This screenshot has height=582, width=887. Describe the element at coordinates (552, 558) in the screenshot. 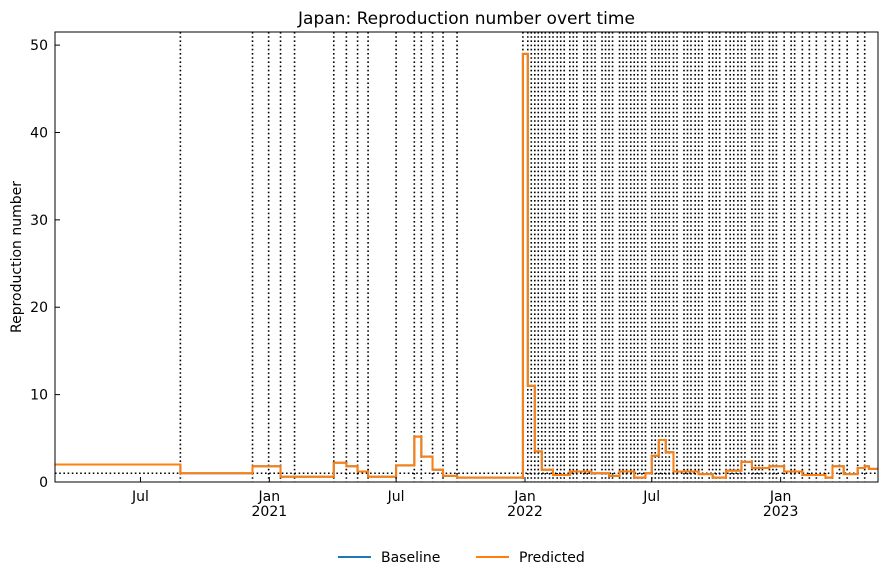

I see `legend-label-predicted: Predicted` at that location.